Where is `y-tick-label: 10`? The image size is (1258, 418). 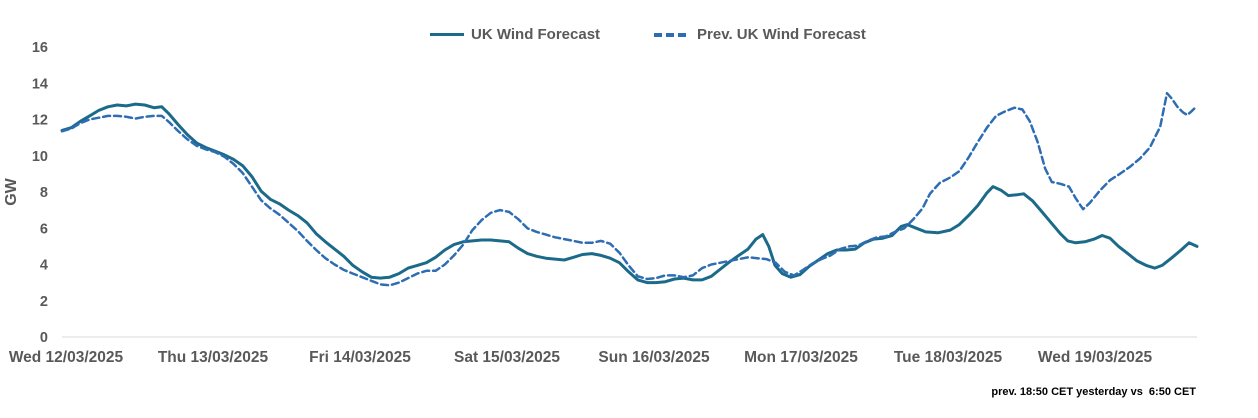 y-tick-label: 10 is located at coordinates (40, 157).